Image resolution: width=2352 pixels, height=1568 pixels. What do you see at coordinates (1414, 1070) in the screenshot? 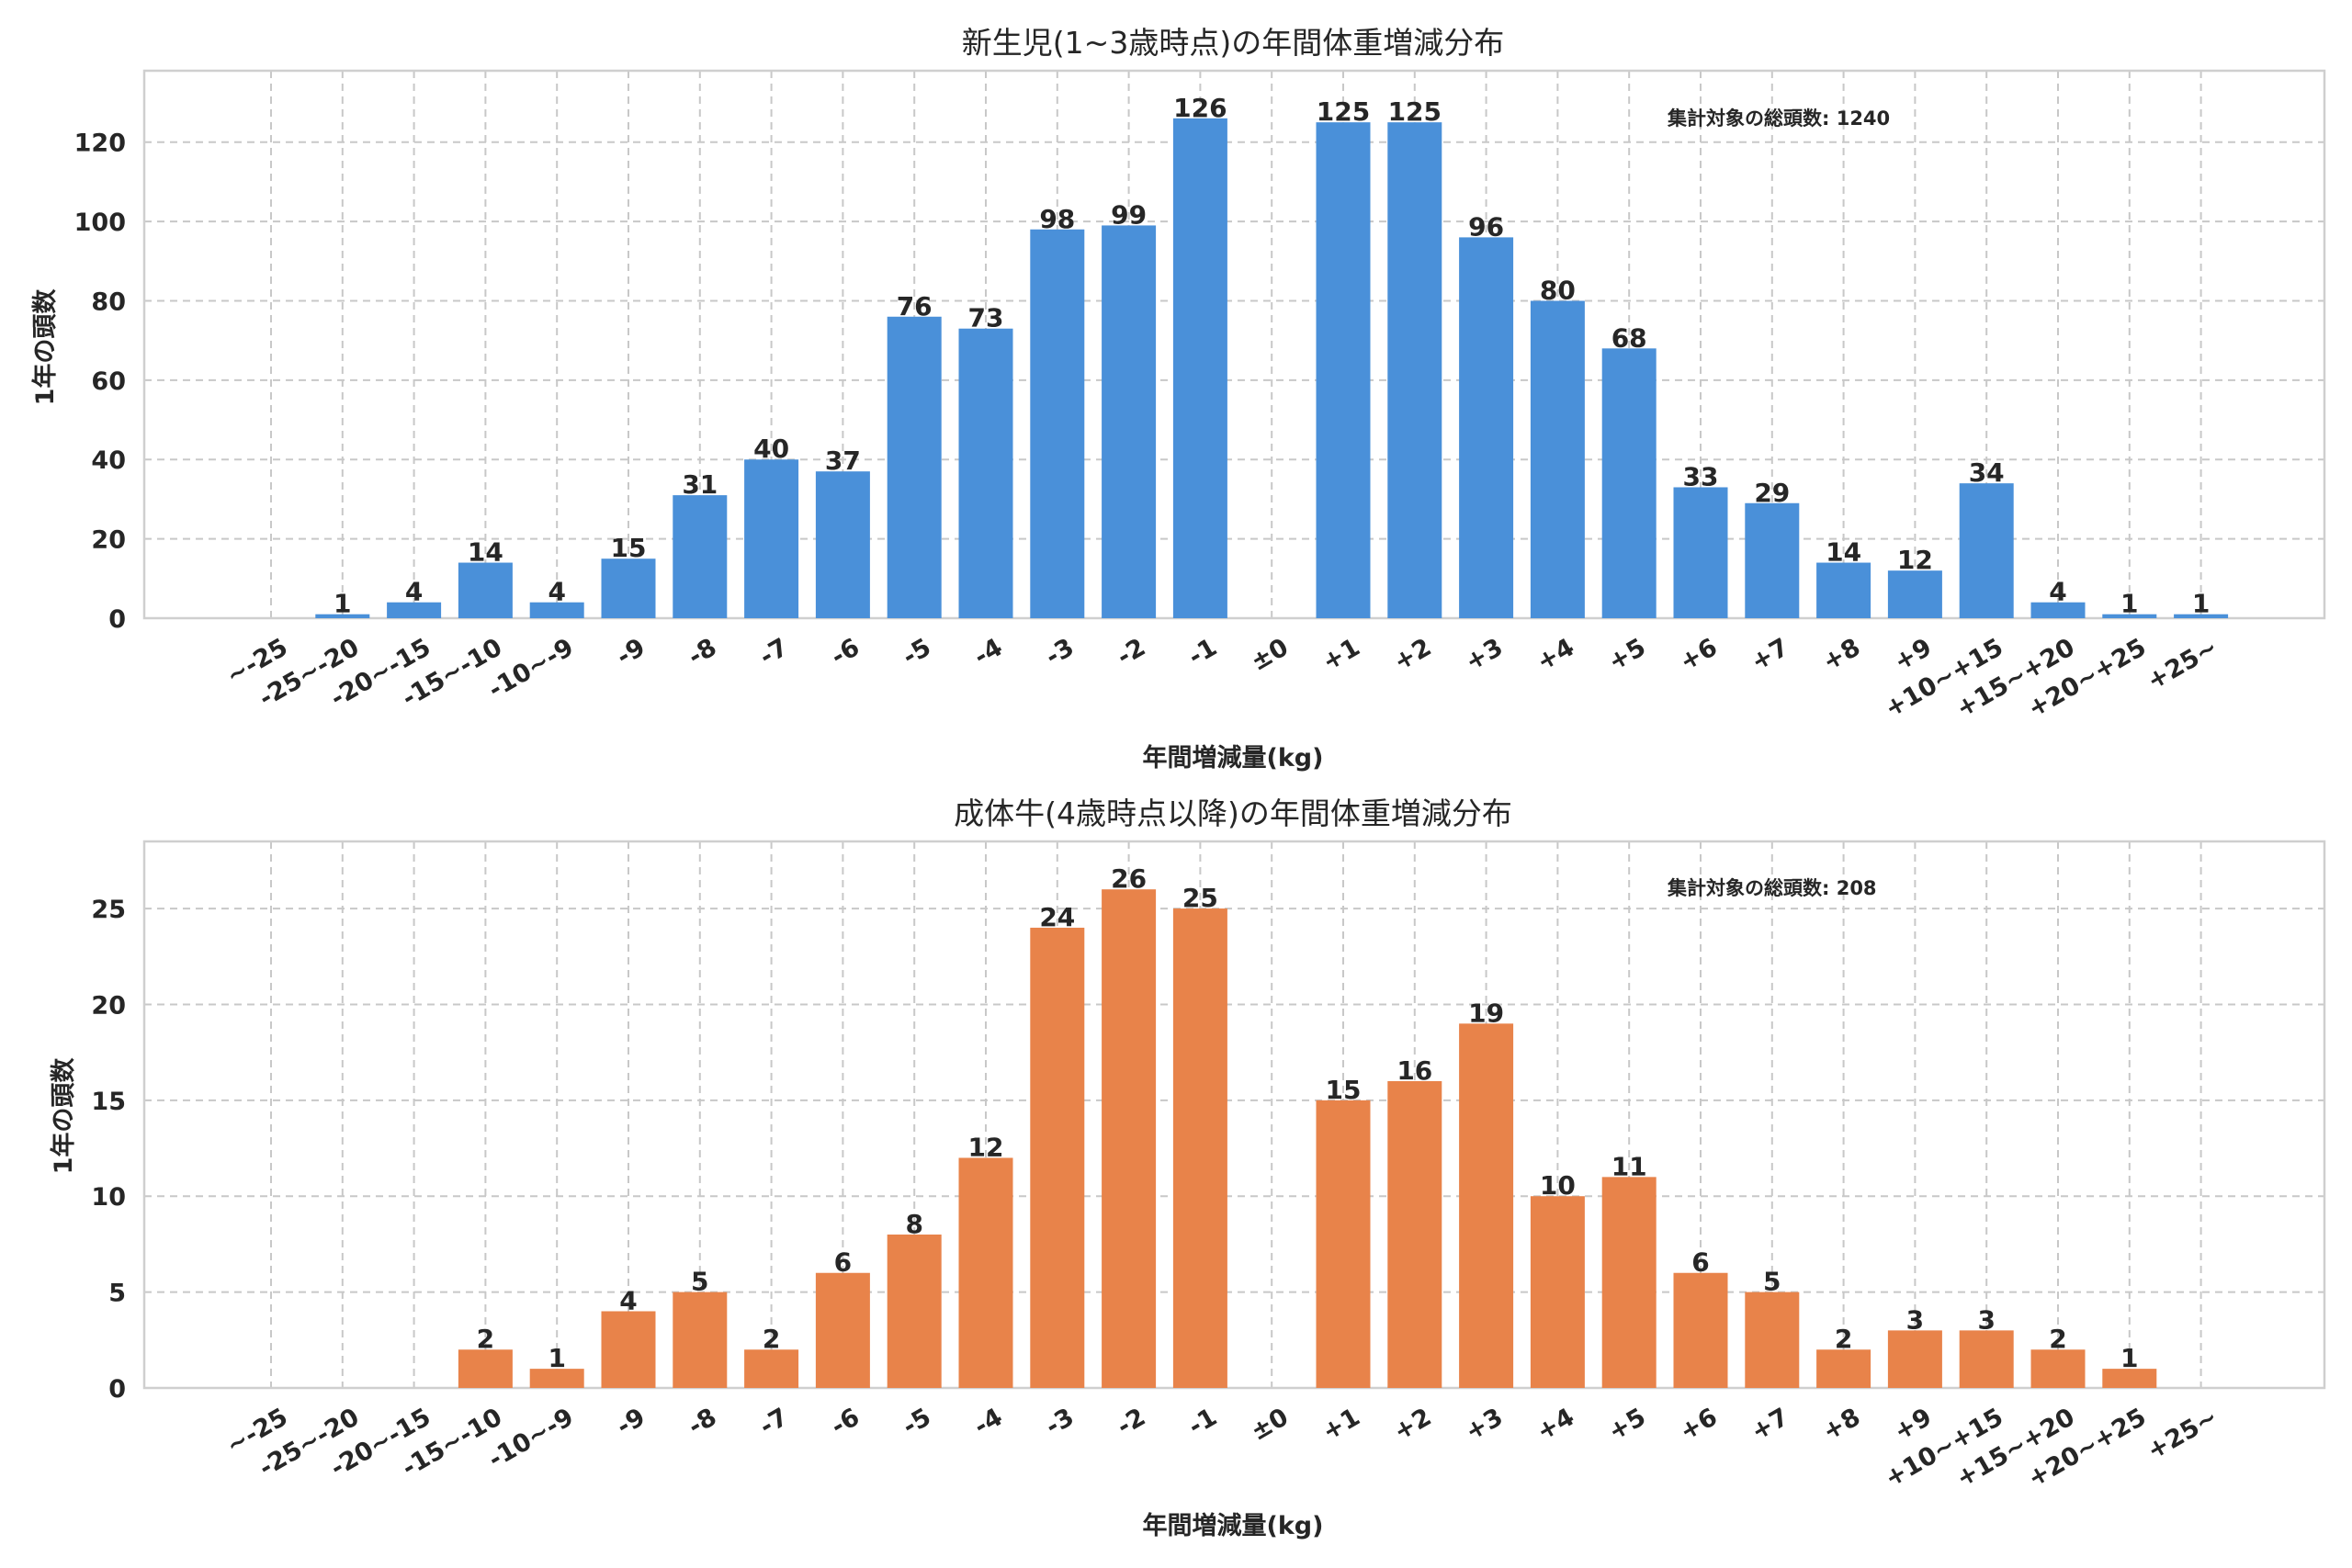
I see `data-label: 16` at bounding box center [1414, 1070].